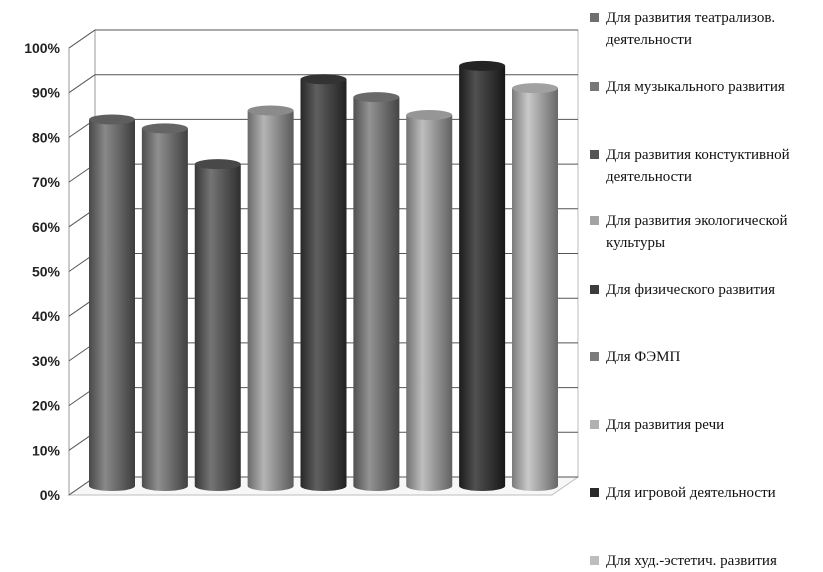  I want to click on y-tick-label: 50%, so click(46, 272).